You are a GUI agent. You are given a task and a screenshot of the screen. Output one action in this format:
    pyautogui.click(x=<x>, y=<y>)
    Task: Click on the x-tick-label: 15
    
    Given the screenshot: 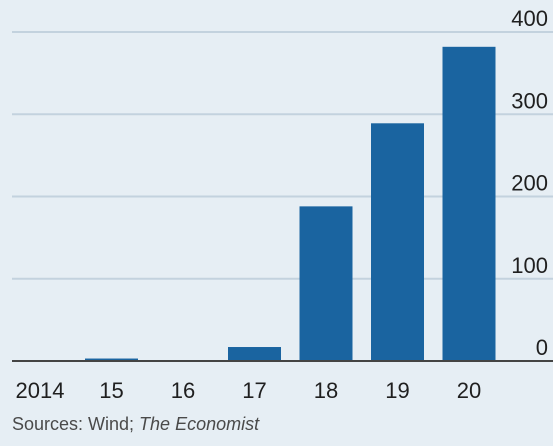 What is the action you would take?
    pyautogui.click(x=111, y=390)
    